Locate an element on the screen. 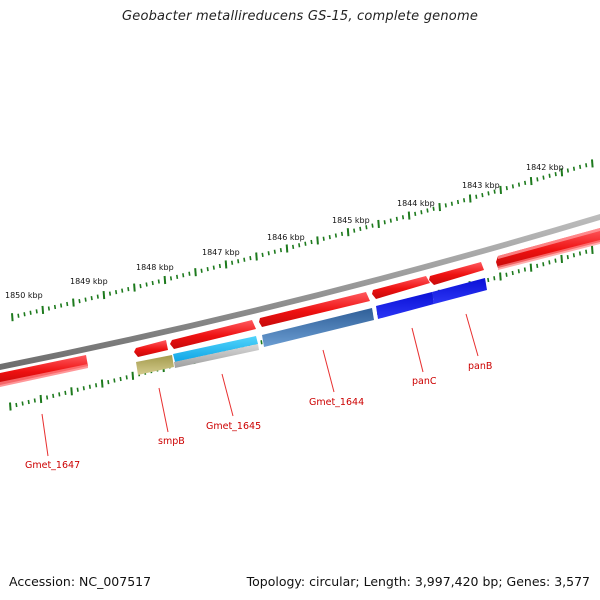 The image size is (600, 600). scale-label-1843kbp: 1843 kbp is located at coordinates (481, 185).